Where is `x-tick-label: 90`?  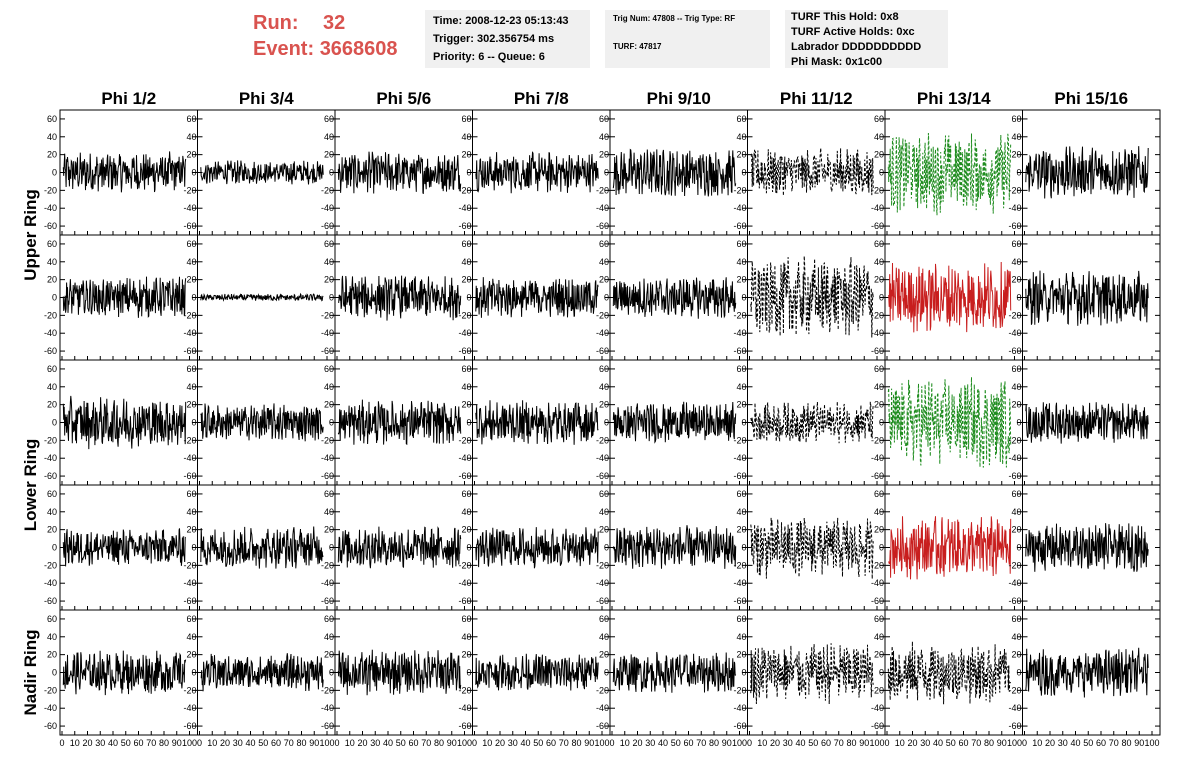
x-tick-label: 90 is located at coordinates (452, 743).